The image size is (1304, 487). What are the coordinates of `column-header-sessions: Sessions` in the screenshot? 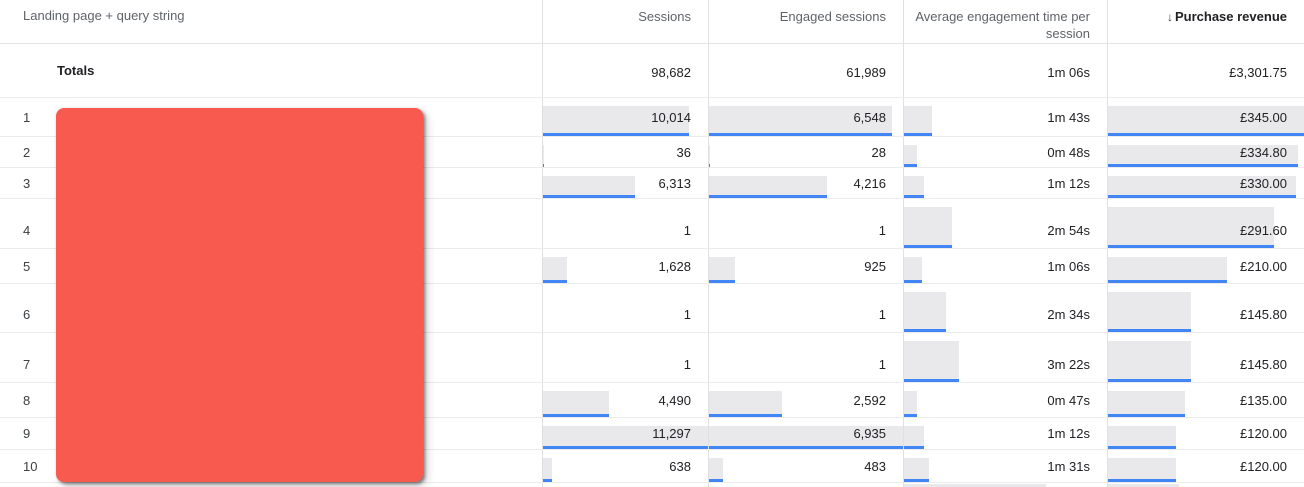 It's located at (625, 21).